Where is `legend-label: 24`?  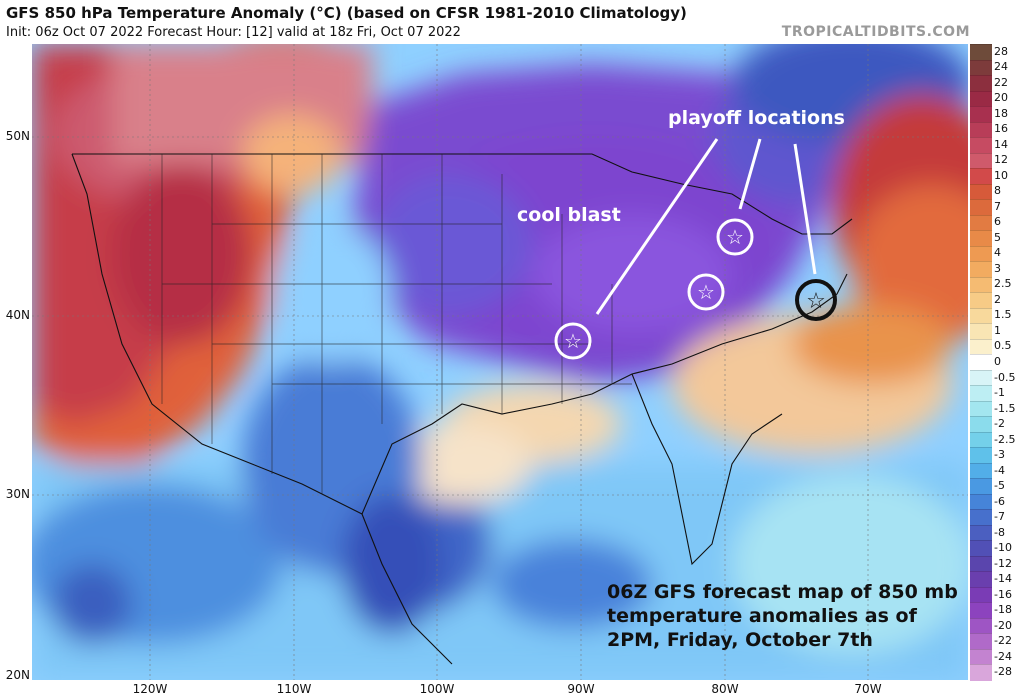 legend-label: 24 is located at coordinates (1001, 67).